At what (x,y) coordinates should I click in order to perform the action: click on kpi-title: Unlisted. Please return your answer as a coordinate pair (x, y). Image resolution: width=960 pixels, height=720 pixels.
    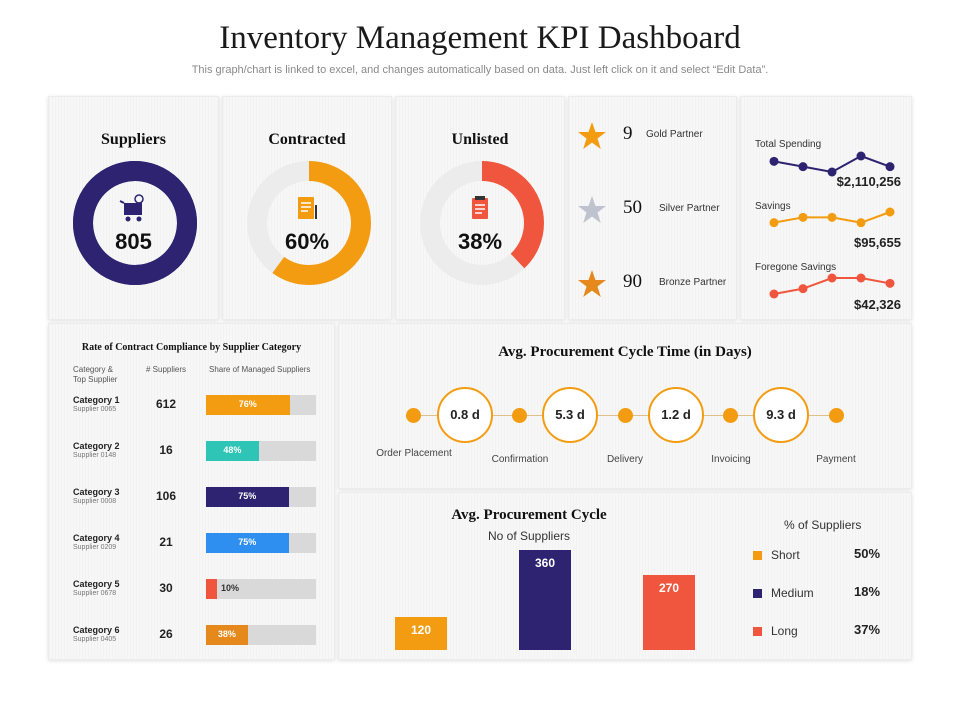
    Looking at the image, I should click on (480, 139).